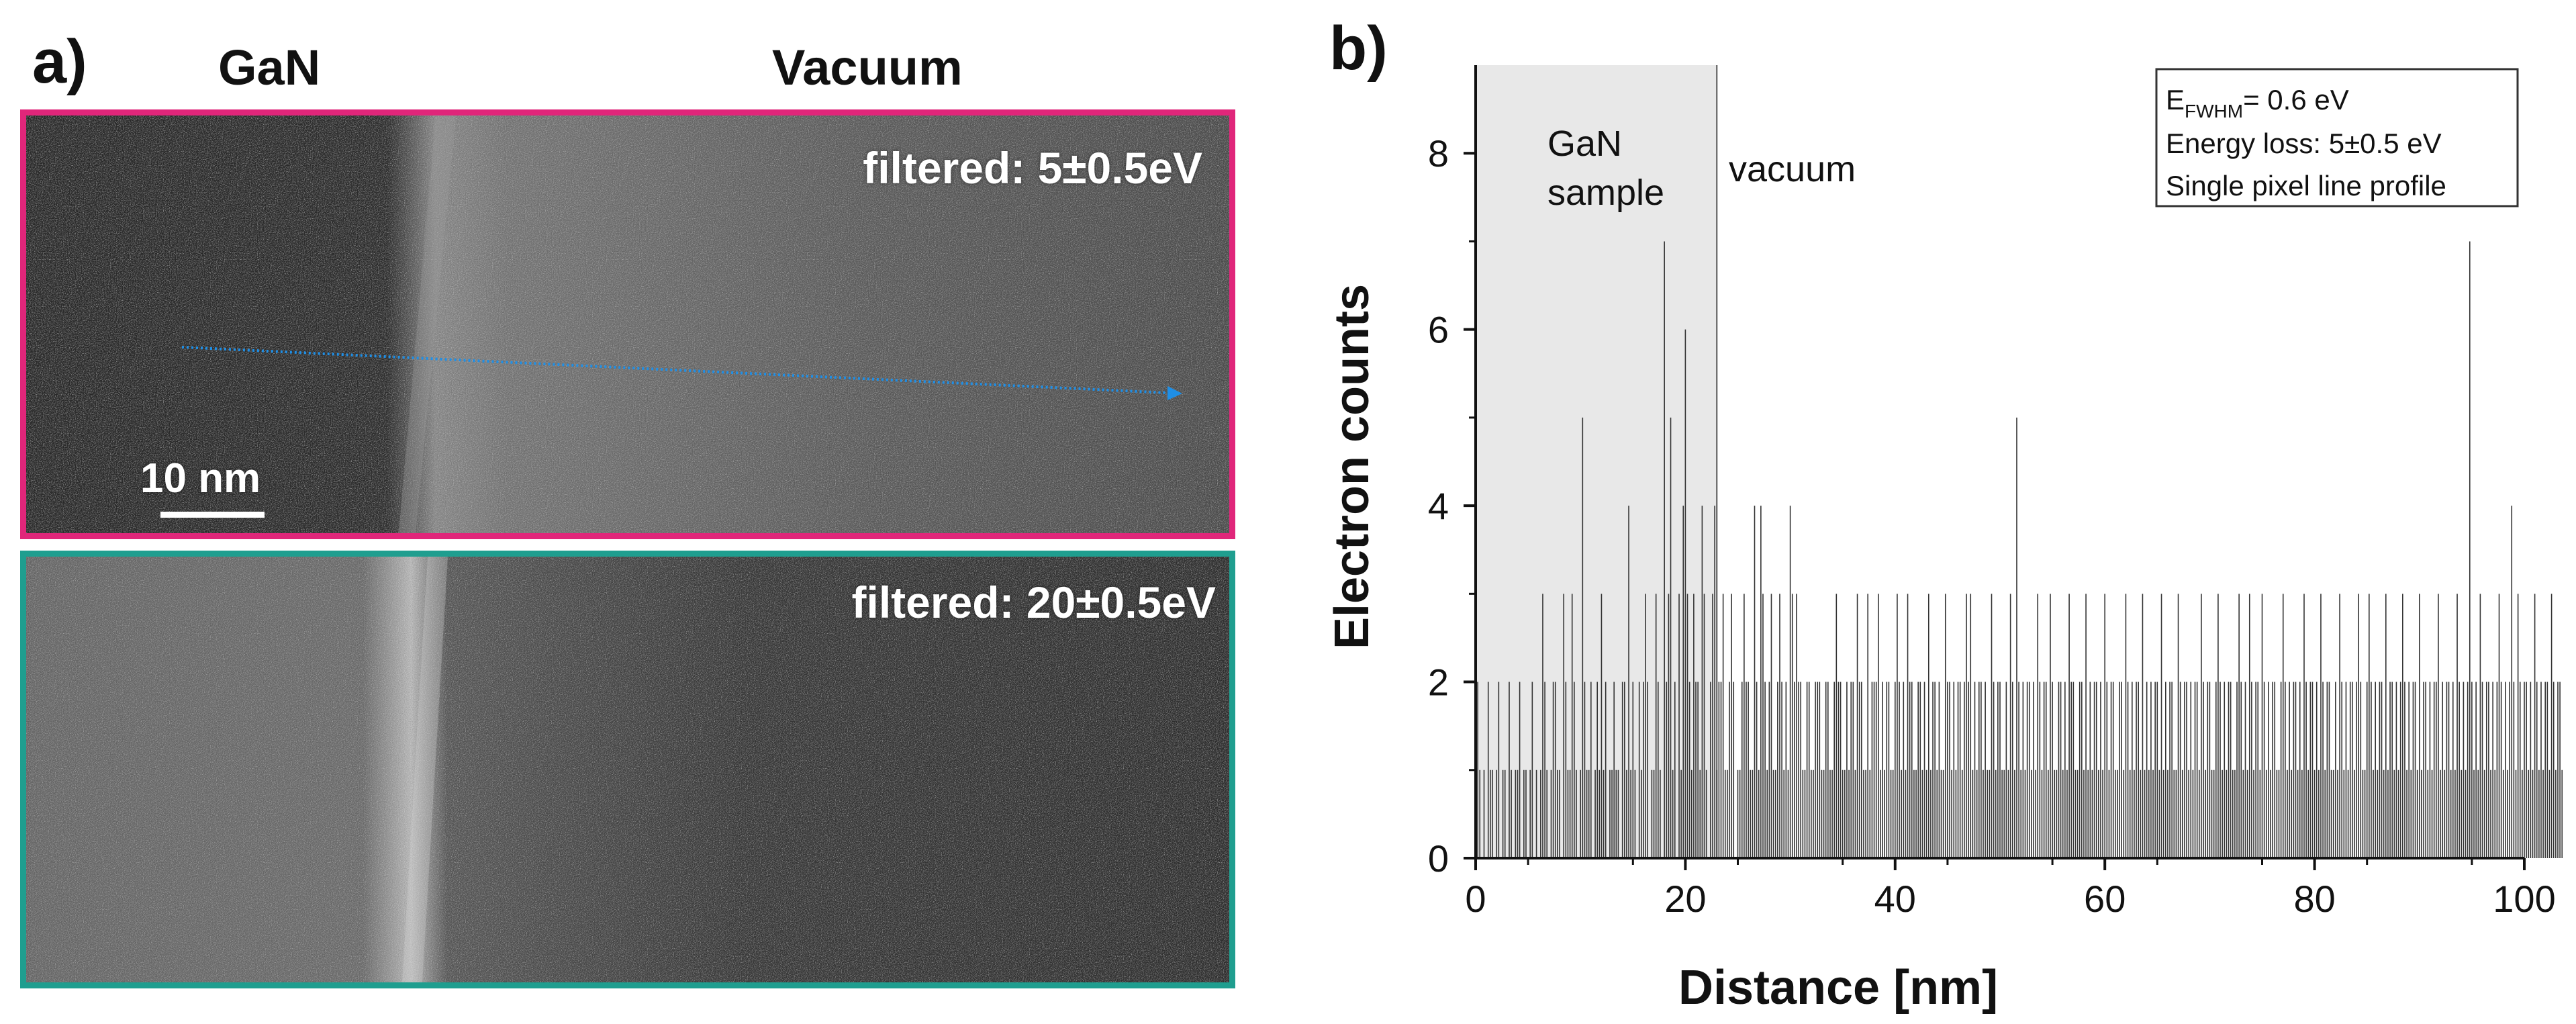 The width and height of the screenshot is (2576, 1024). I want to click on scale-bar, so click(212, 515).